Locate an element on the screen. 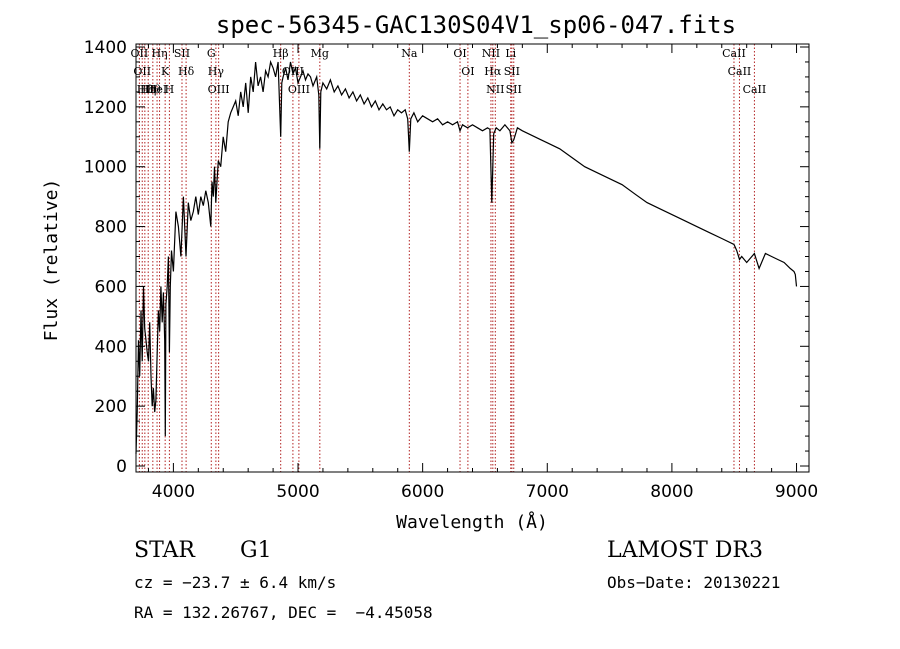 The height and width of the screenshot is (649, 900). x-tick-label: 5000 is located at coordinates (297, 492).